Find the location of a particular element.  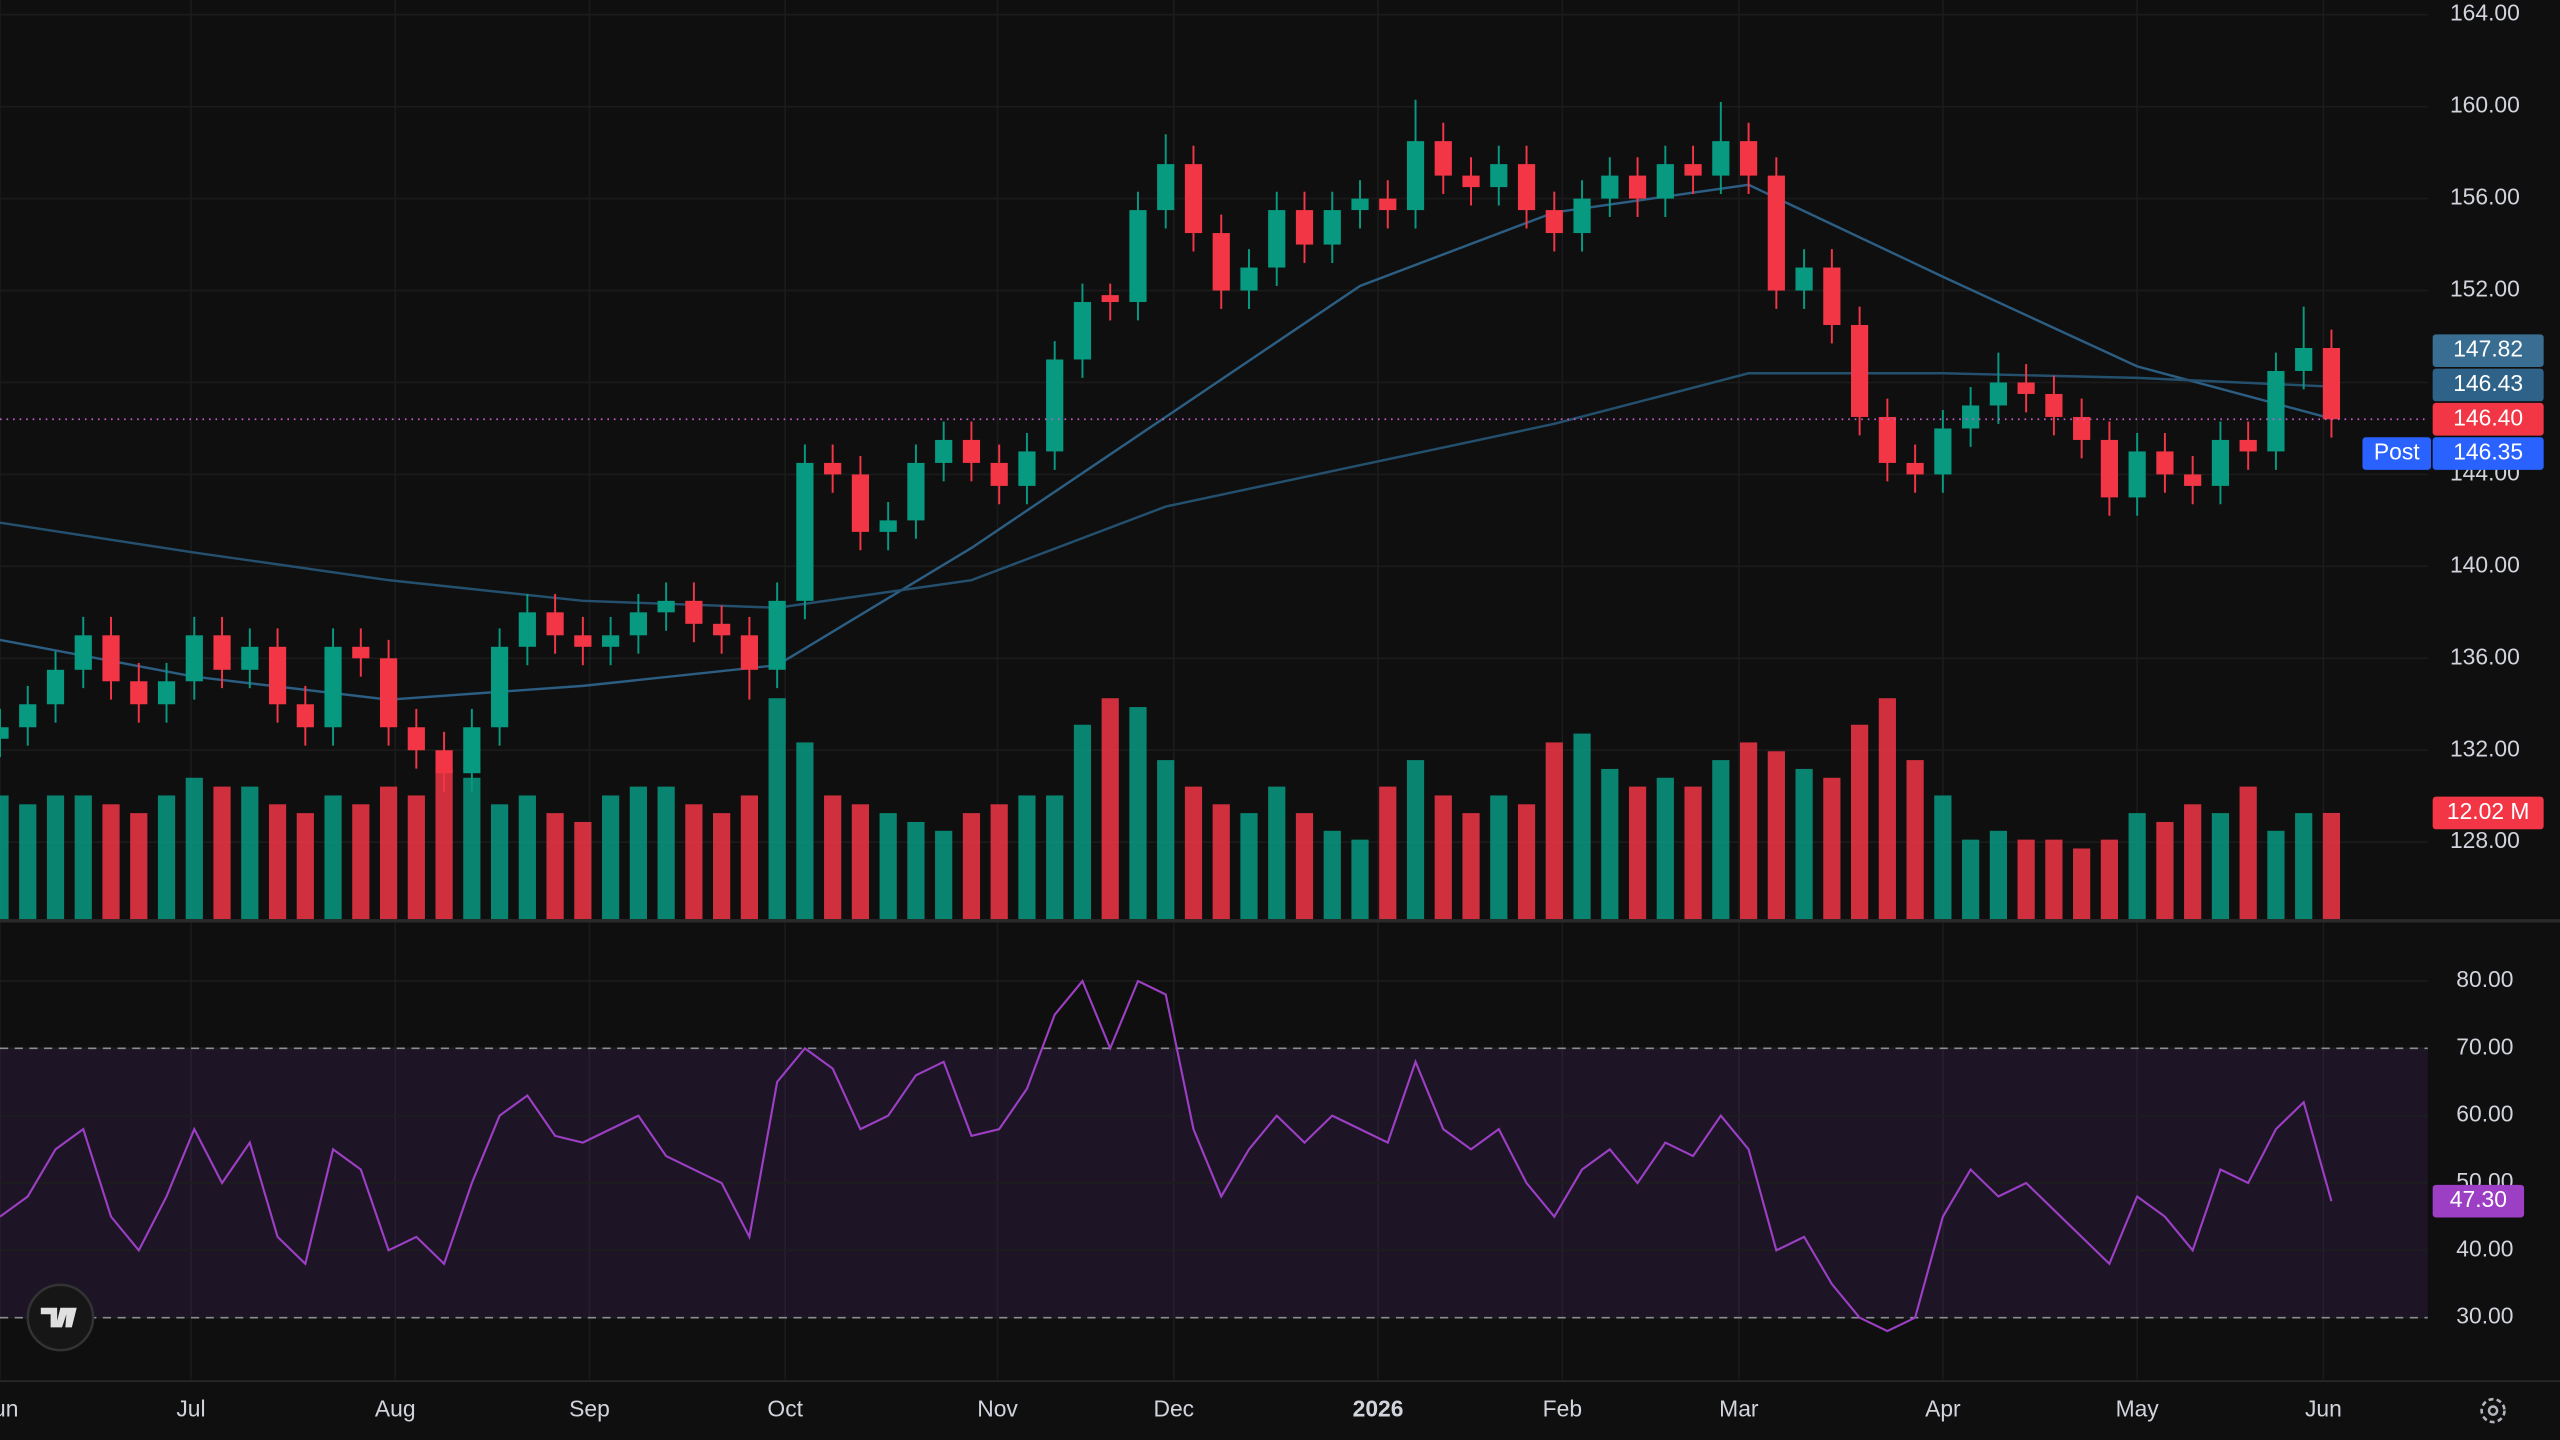

x-tick-label: Oct is located at coordinates (785, 1409).